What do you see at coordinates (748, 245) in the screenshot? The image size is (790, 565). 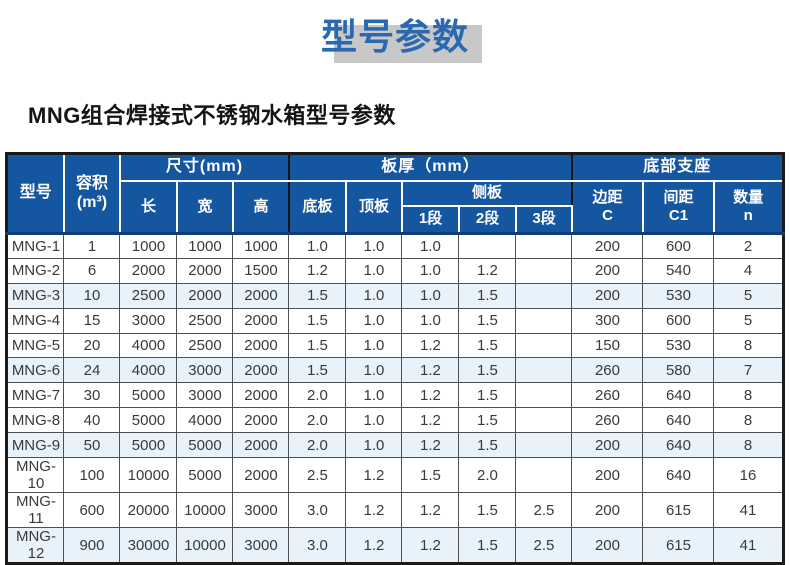 I see `value-cell: 2` at bounding box center [748, 245].